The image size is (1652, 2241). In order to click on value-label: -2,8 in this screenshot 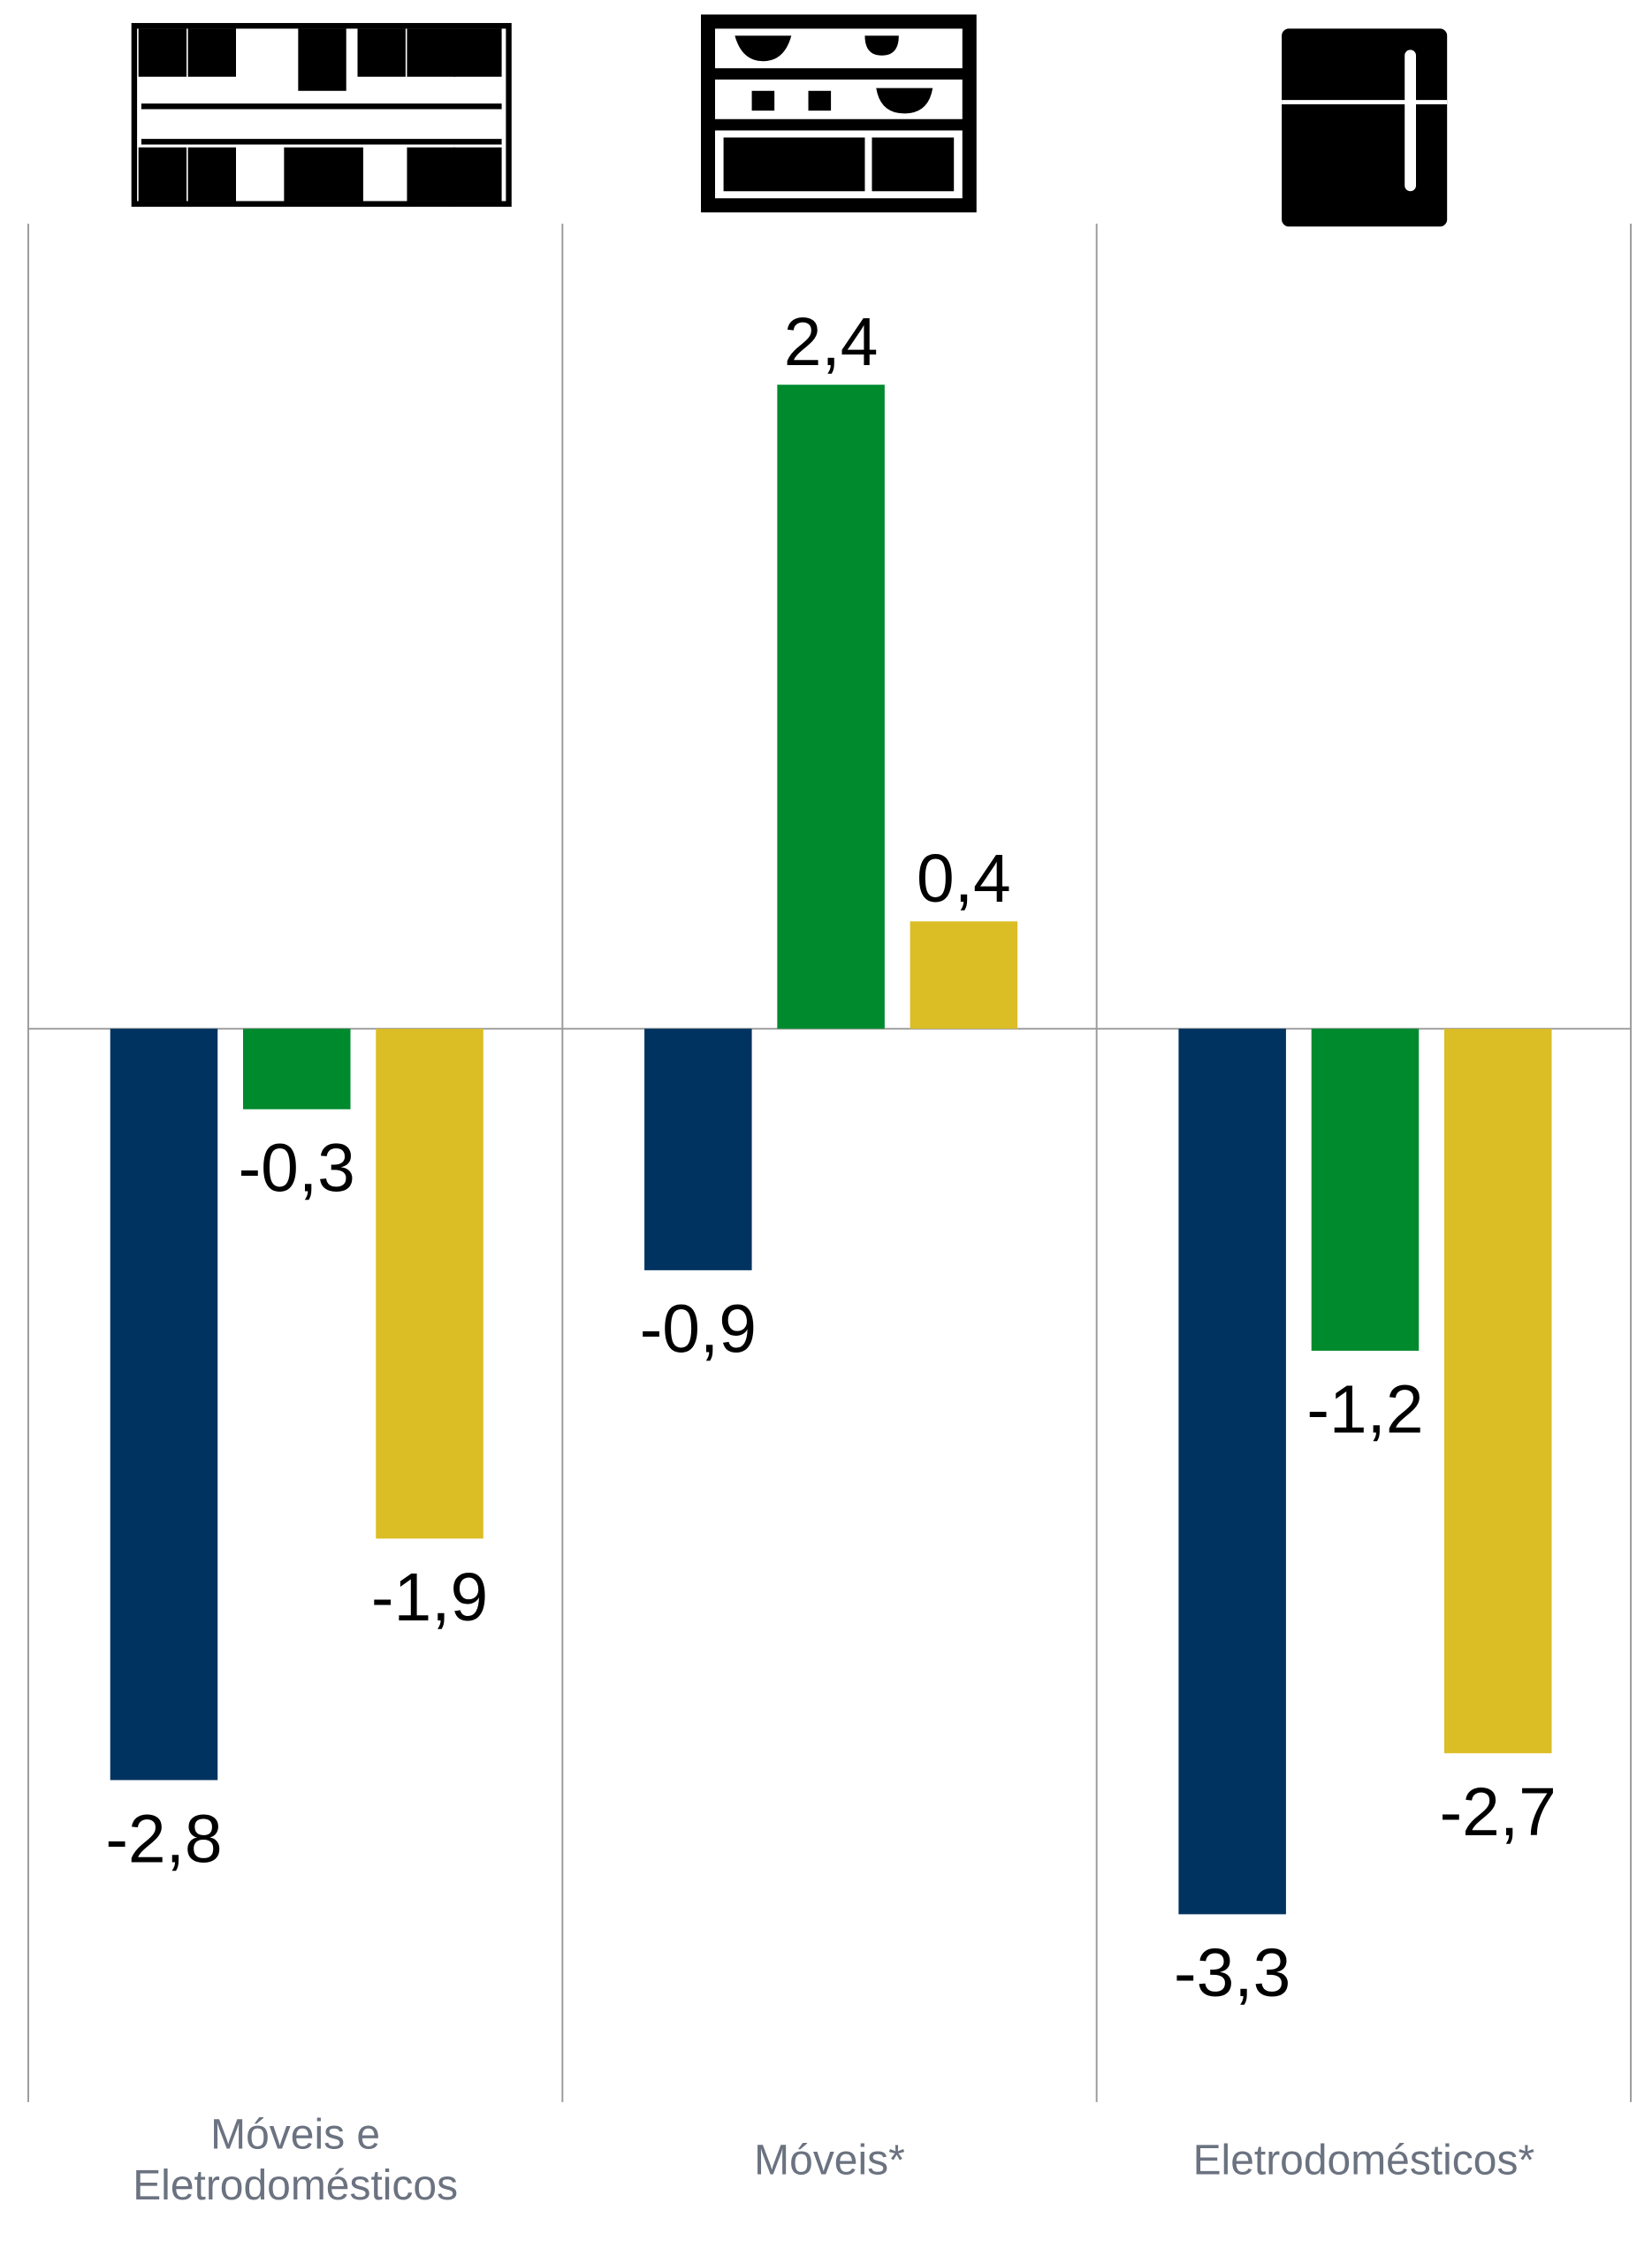, I will do `click(164, 1839)`.